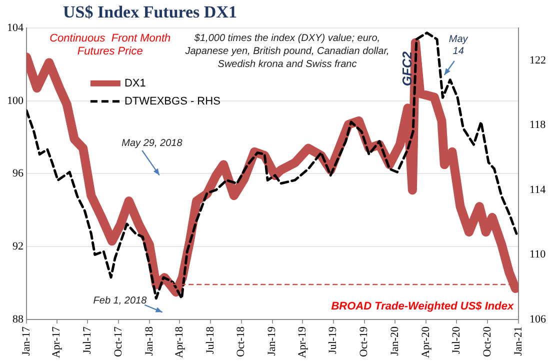 This screenshot has height=363, width=553. Describe the element at coordinates (150, 12) in the screenshot. I see `chart-title: US$ Index Futures DX1` at that location.